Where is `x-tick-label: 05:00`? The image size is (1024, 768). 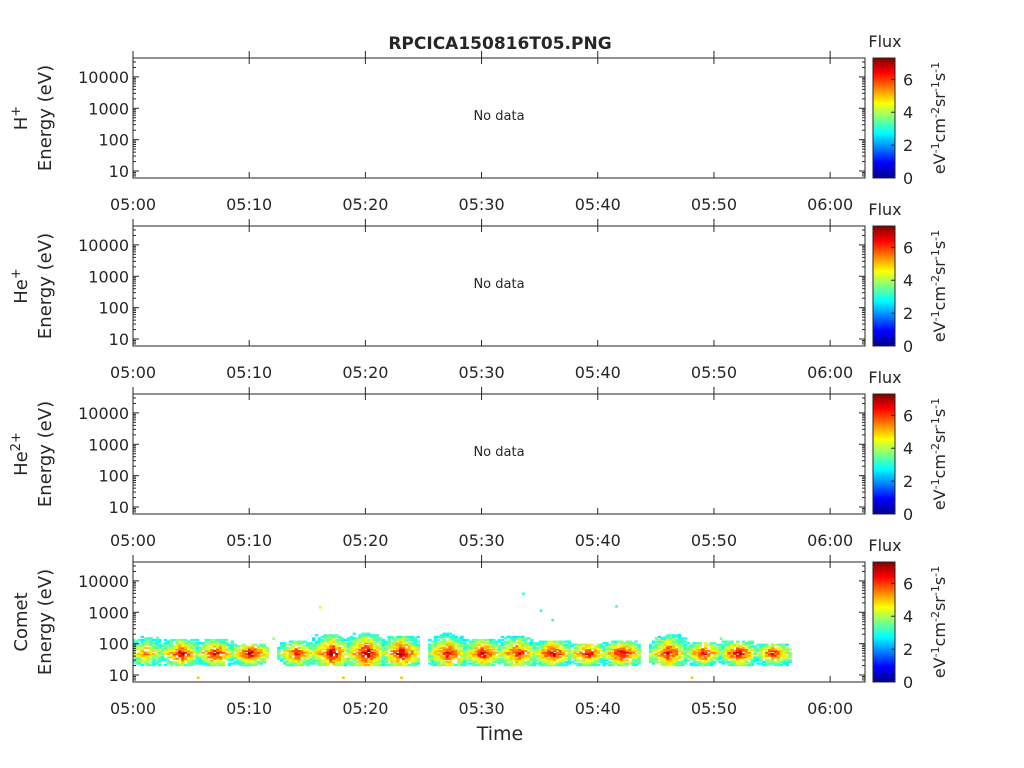 x-tick-label: 05:00 is located at coordinates (133, 540).